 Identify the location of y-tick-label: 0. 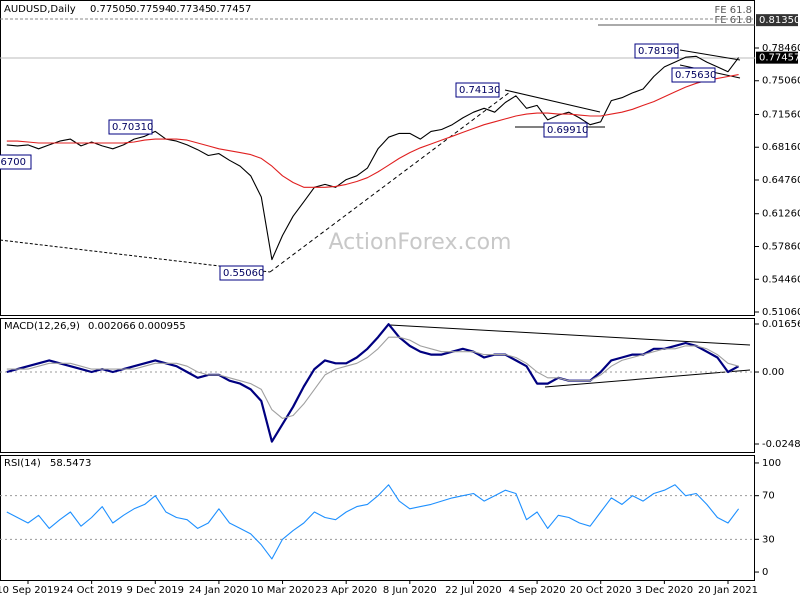
(765, 572).